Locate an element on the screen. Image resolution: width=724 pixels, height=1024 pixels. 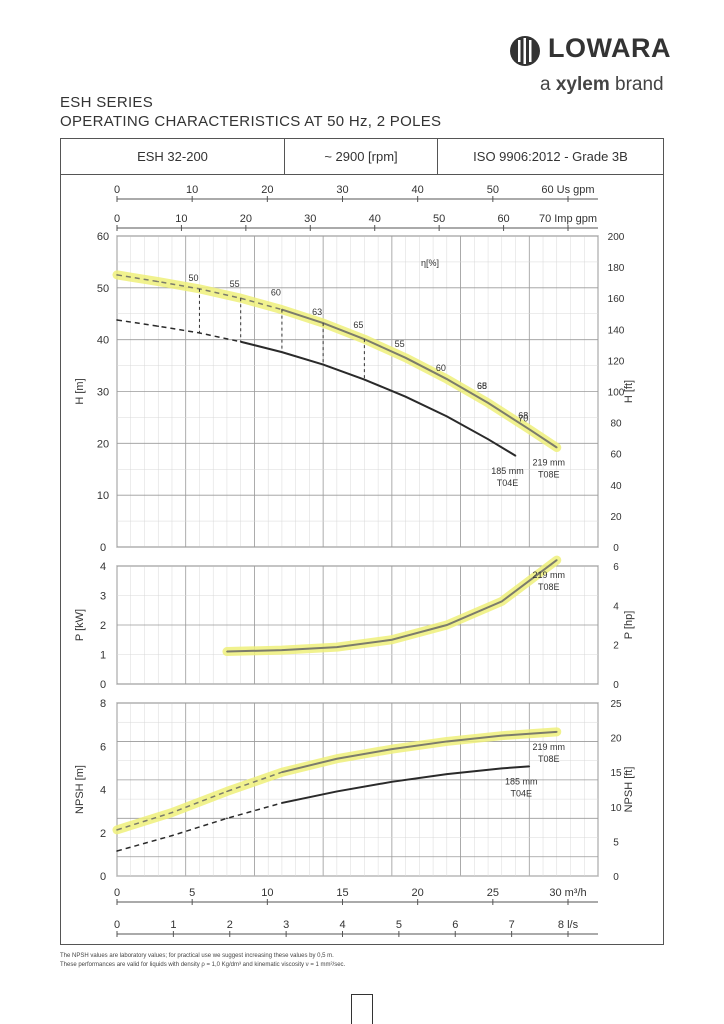
top-axis-usgpm-label: 0 is located at coordinates (117, 190).